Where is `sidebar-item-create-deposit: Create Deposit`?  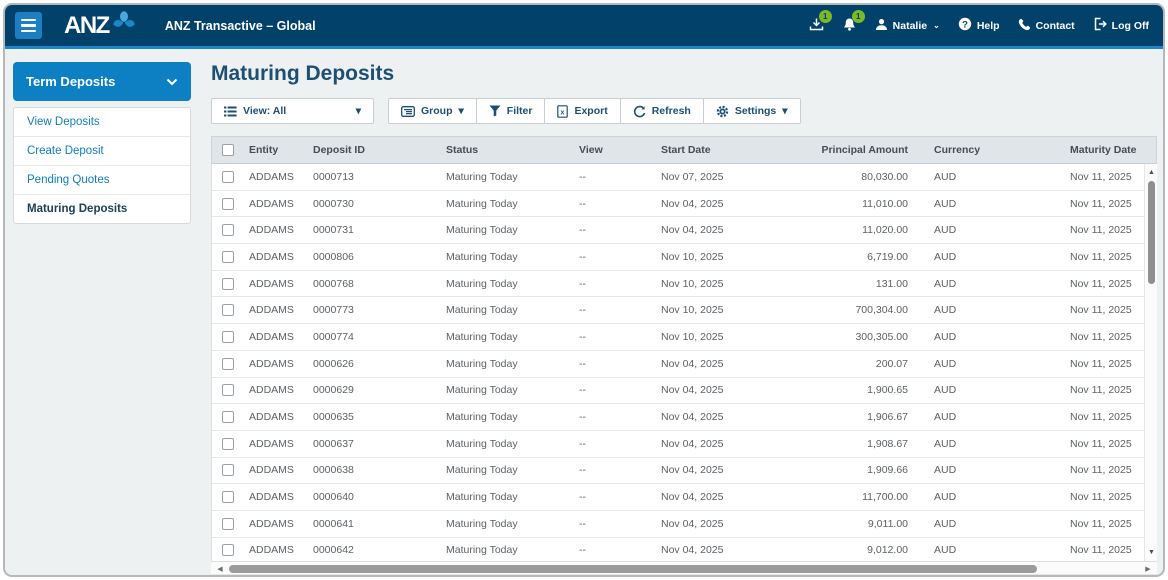 sidebar-item-create-deposit: Create Deposit is located at coordinates (102, 151).